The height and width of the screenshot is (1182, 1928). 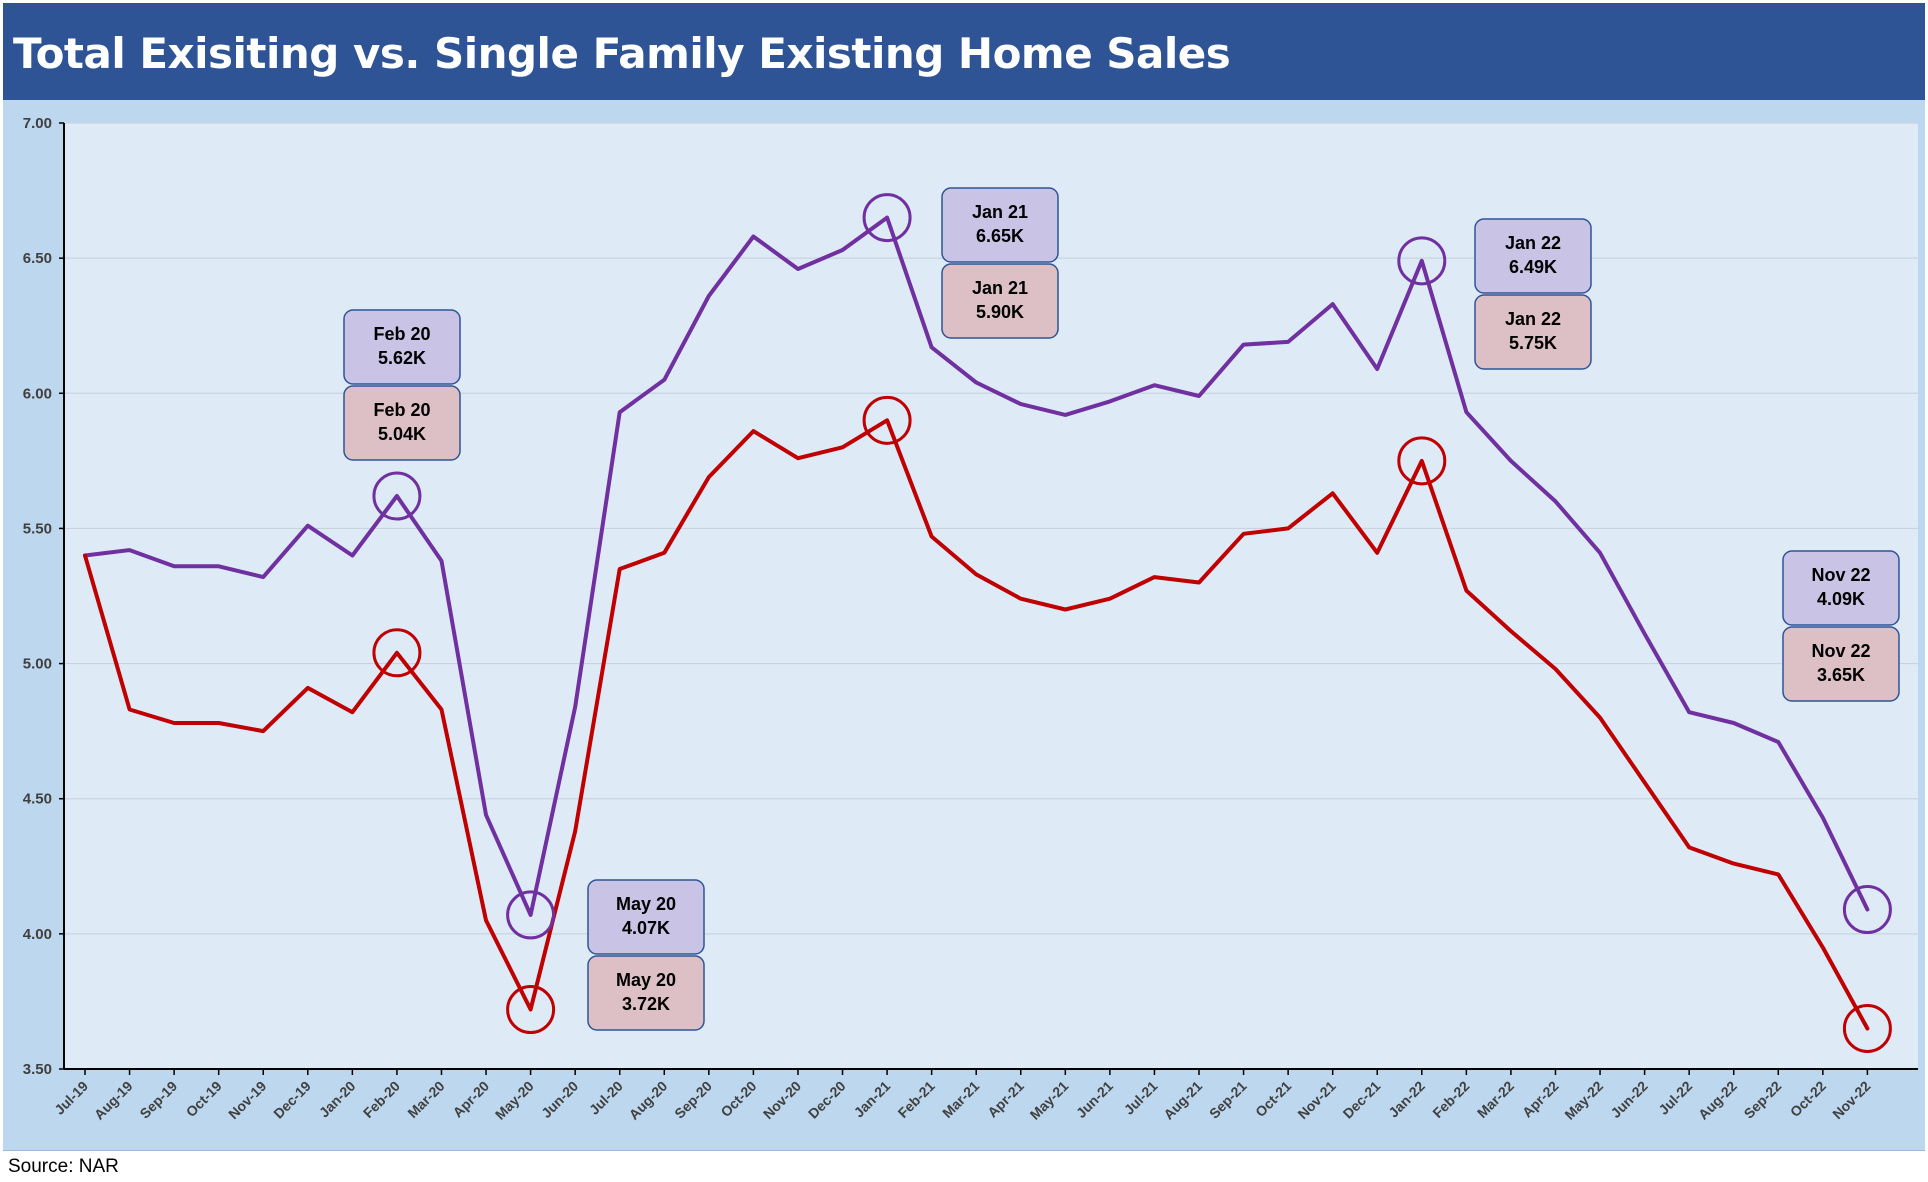 I want to click on x-tick-label: Mar-22, so click(x=1495, y=1099).